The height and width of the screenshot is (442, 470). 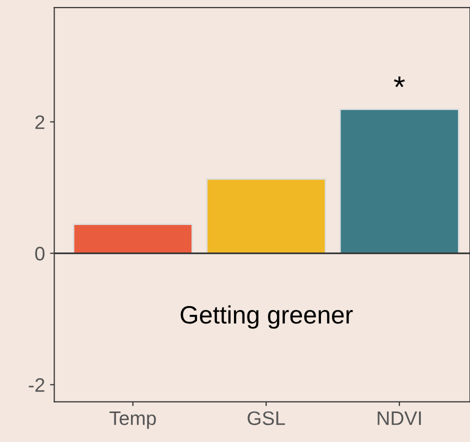 I want to click on y-tick-label: 2, so click(x=39, y=122).